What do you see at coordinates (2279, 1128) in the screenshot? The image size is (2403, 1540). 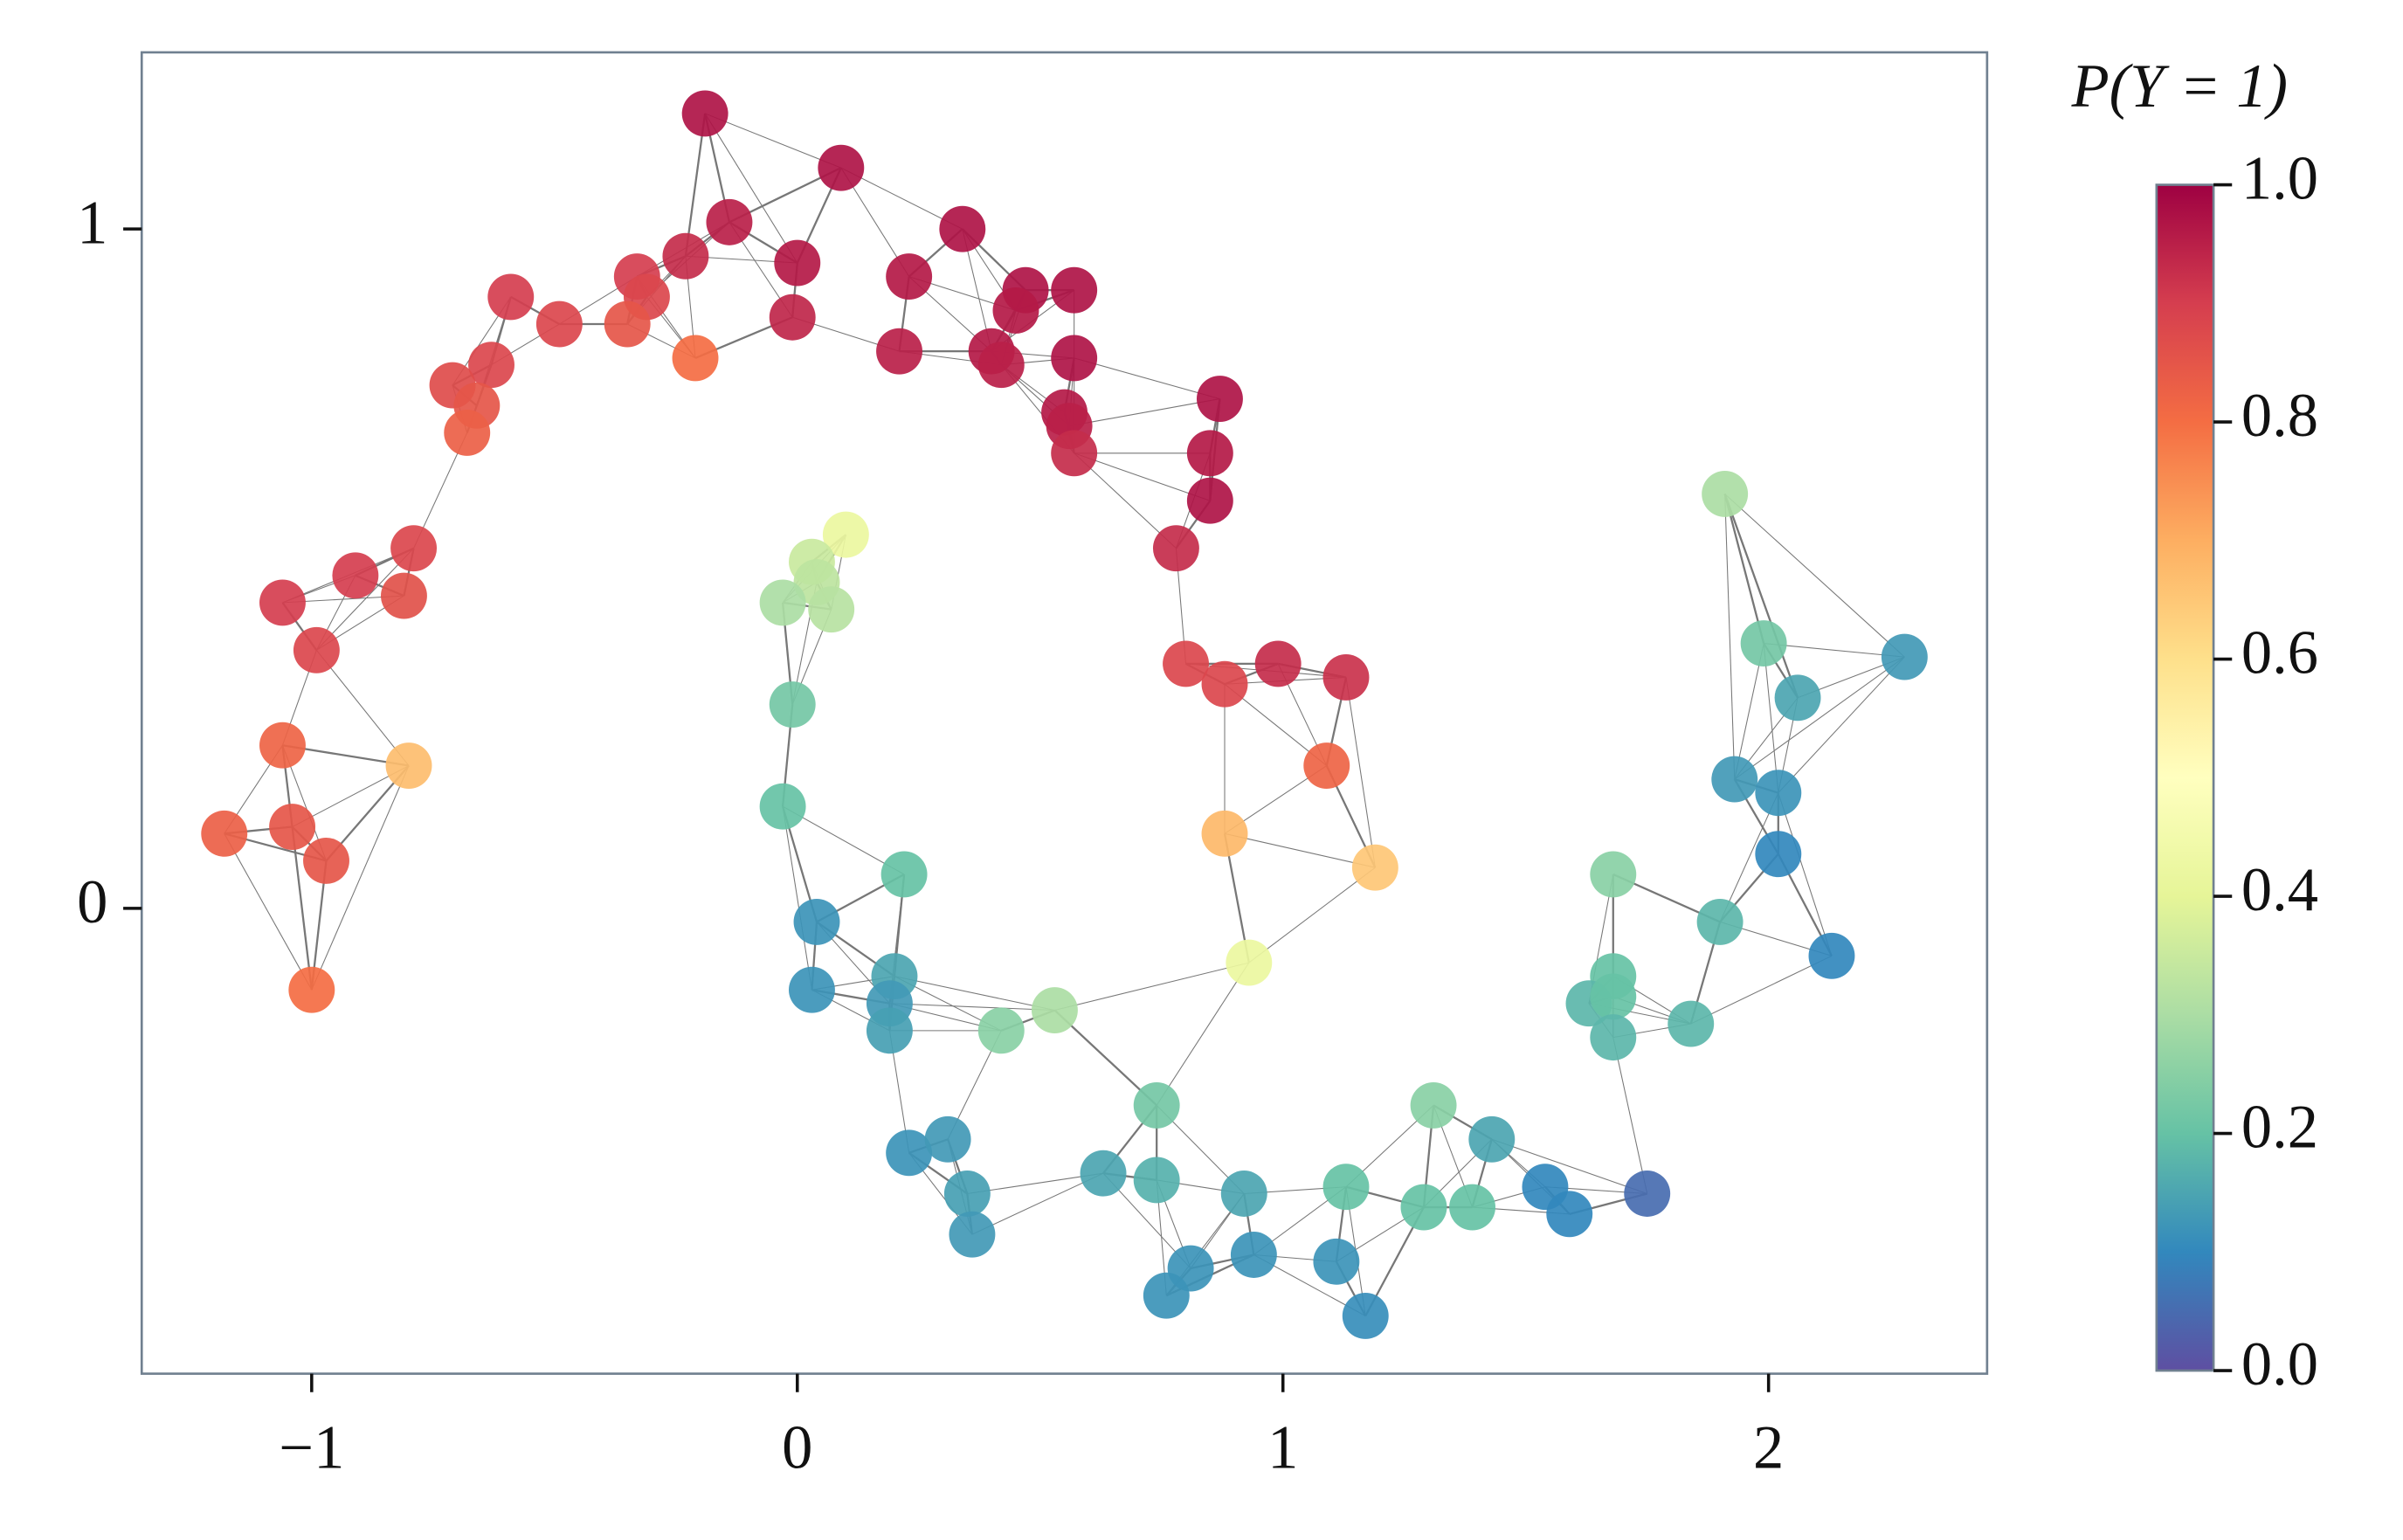 I see `colorbar-tick-label: 0.2` at bounding box center [2279, 1128].